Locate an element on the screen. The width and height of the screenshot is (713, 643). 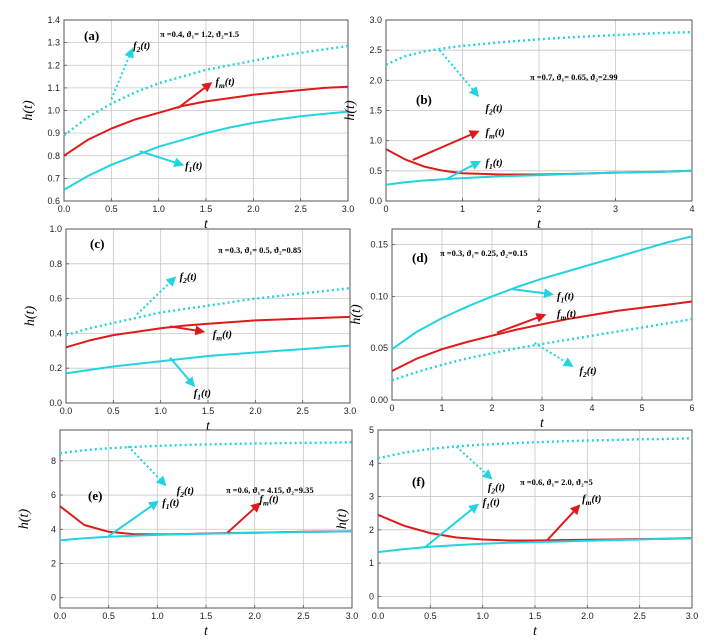
curve-label-subscript: 1 is located at coordinates (488, 506).